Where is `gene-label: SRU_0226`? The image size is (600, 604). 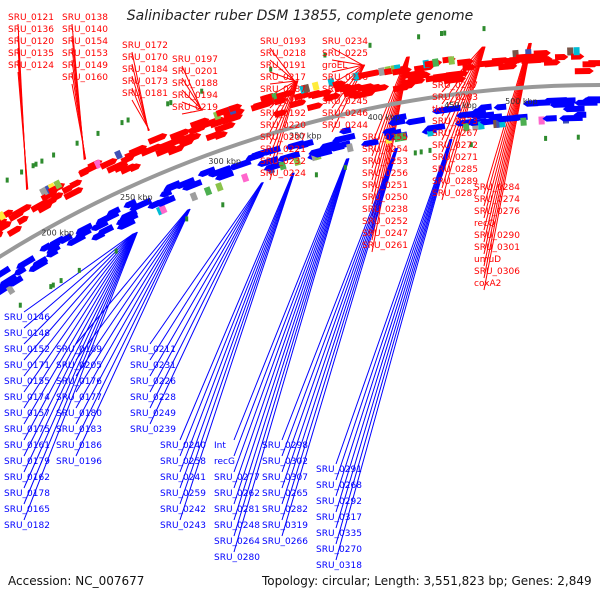 gene-label: SRU_0226 is located at coordinates (153, 382).